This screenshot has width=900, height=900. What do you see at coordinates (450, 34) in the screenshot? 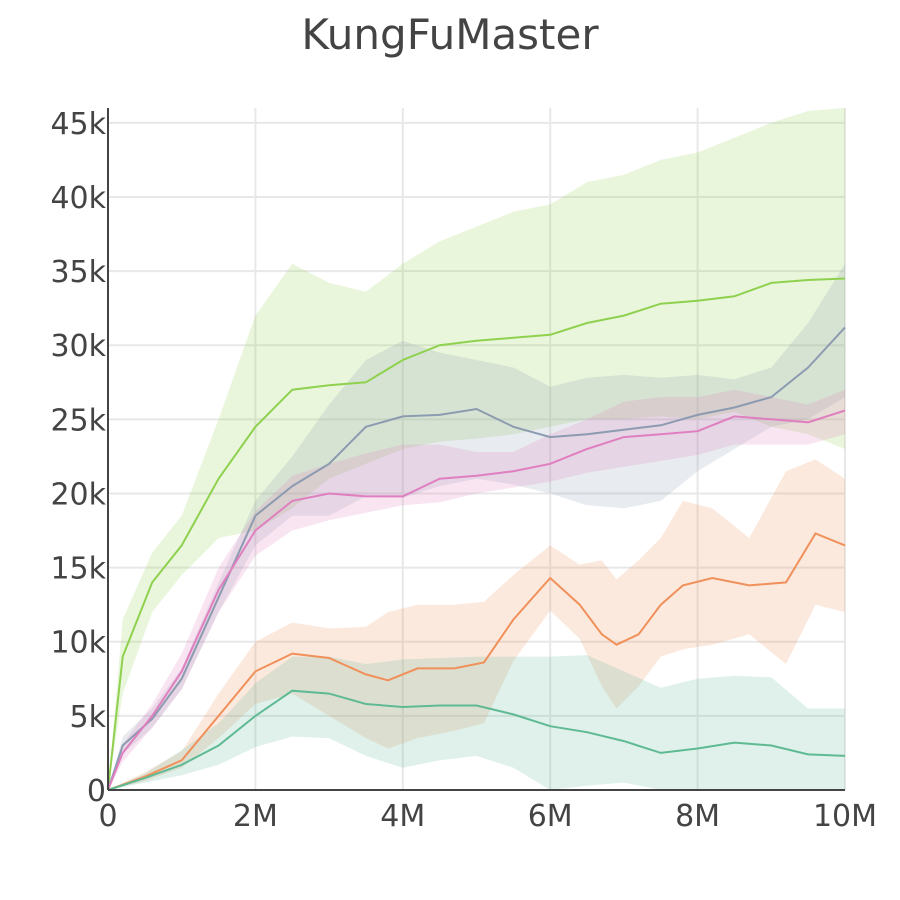
I see `chart-title: KungFuMaster` at bounding box center [450, 34].